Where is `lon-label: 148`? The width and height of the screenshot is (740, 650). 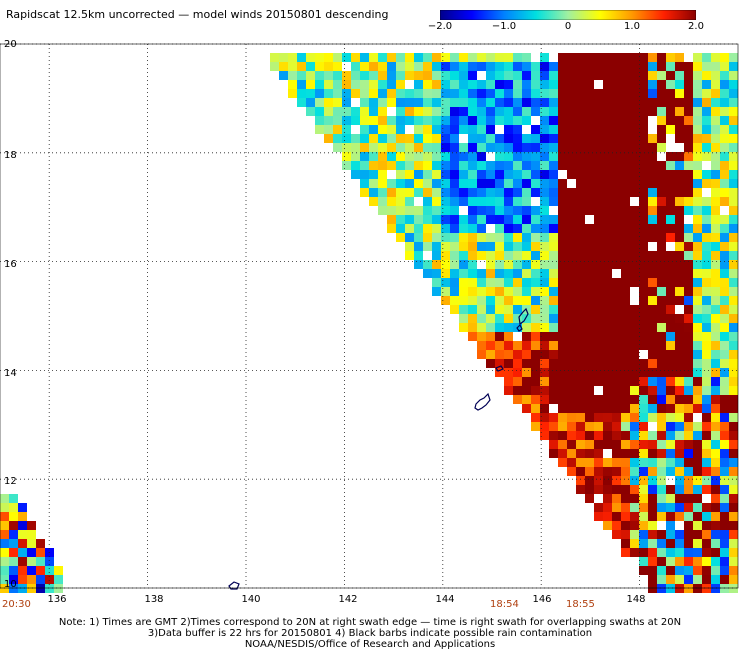 lon-label: 148 is located at coordinates (636, 599).